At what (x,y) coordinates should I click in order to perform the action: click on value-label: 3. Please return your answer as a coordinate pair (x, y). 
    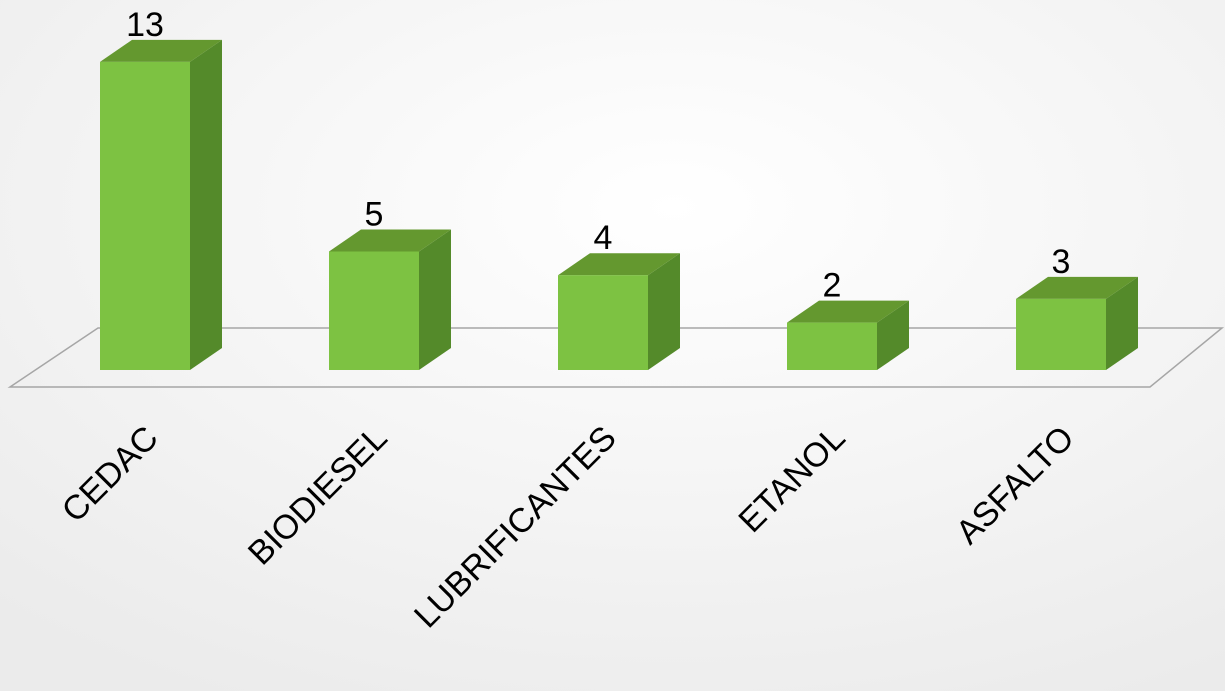
    Looking at the image, I should click on (1061, 262).